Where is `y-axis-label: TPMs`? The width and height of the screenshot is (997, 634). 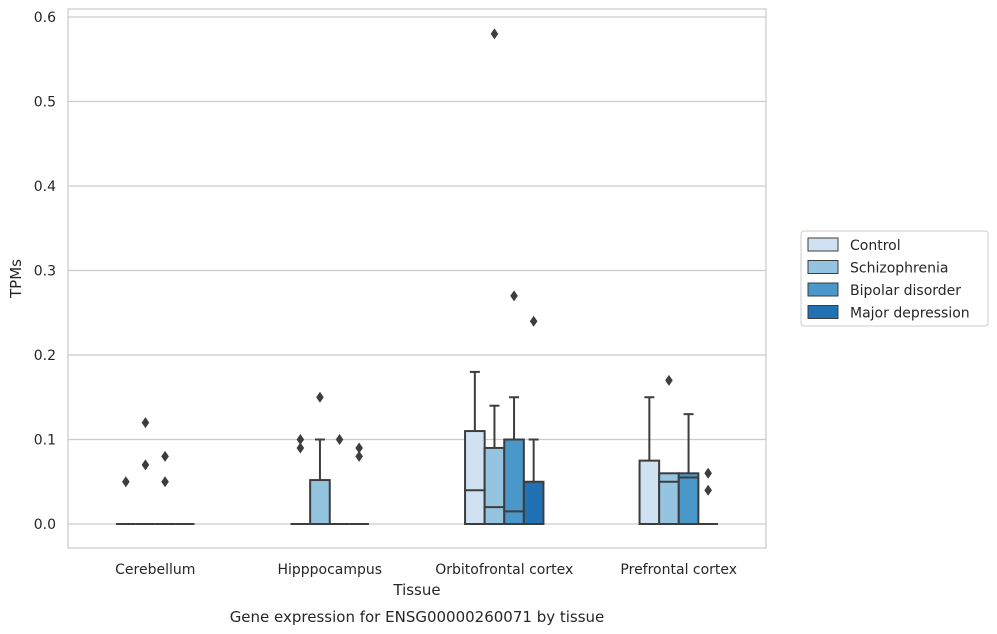
y-axis-label: TPMs is located at coordinates (16, 279).